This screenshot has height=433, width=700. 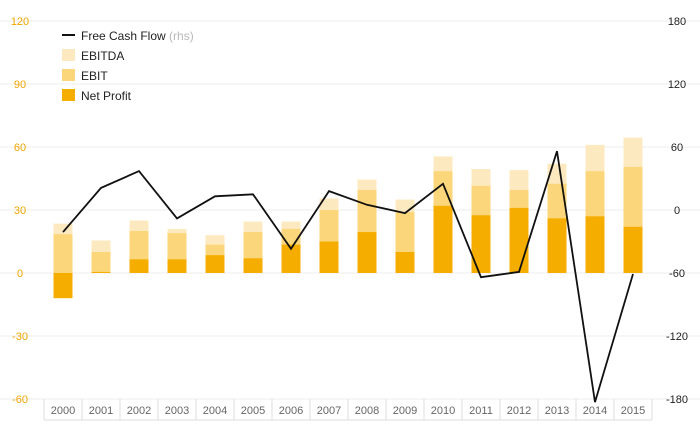 What do you see at coordinates (677, 85) in the screenshot?
I see `y-right-tick-label: 120` at bounding box center [677, 85].